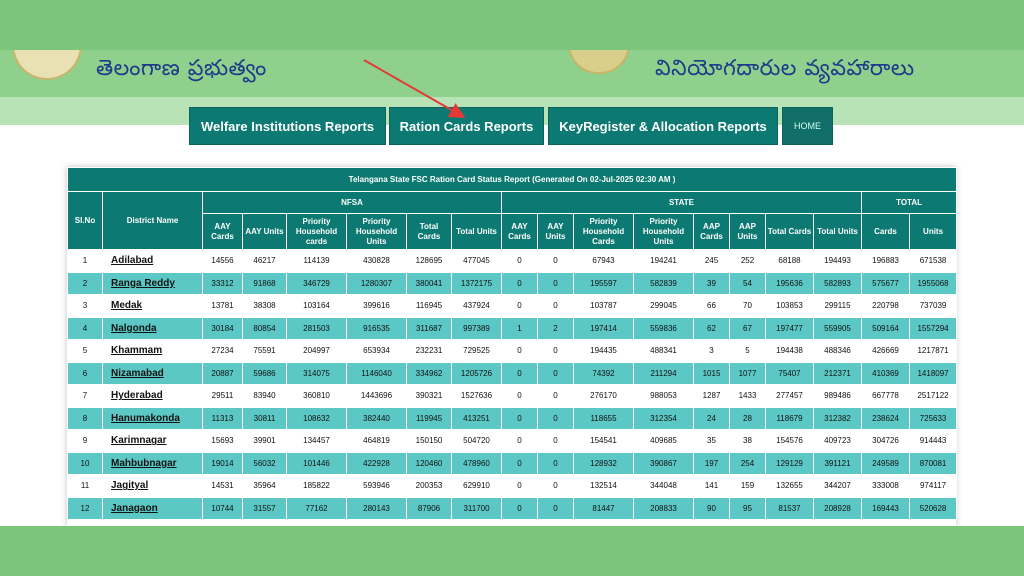 The height and width of the screenshot is (576, 1024). Describe the element at coordinates (747, 396) in the screenshot. I see `table-cell: 1433` at that location.